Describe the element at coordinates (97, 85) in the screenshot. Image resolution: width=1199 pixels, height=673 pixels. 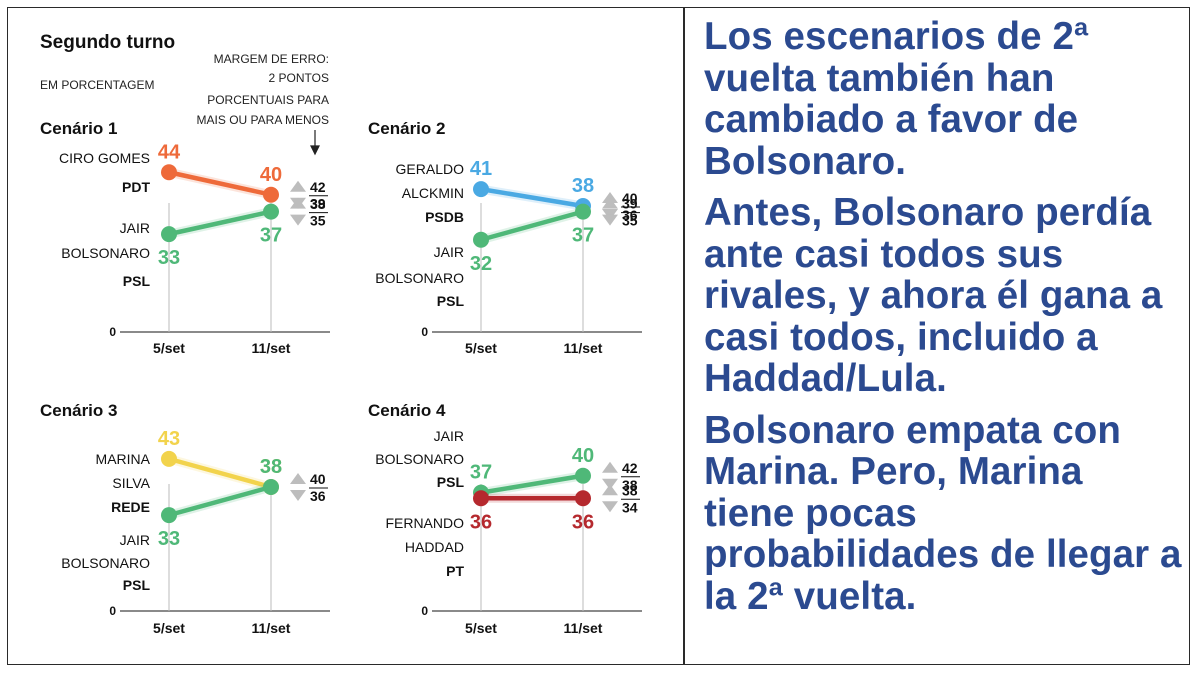
I see `chart-header-subtitle: EM PORCENTAGEM` at that location.